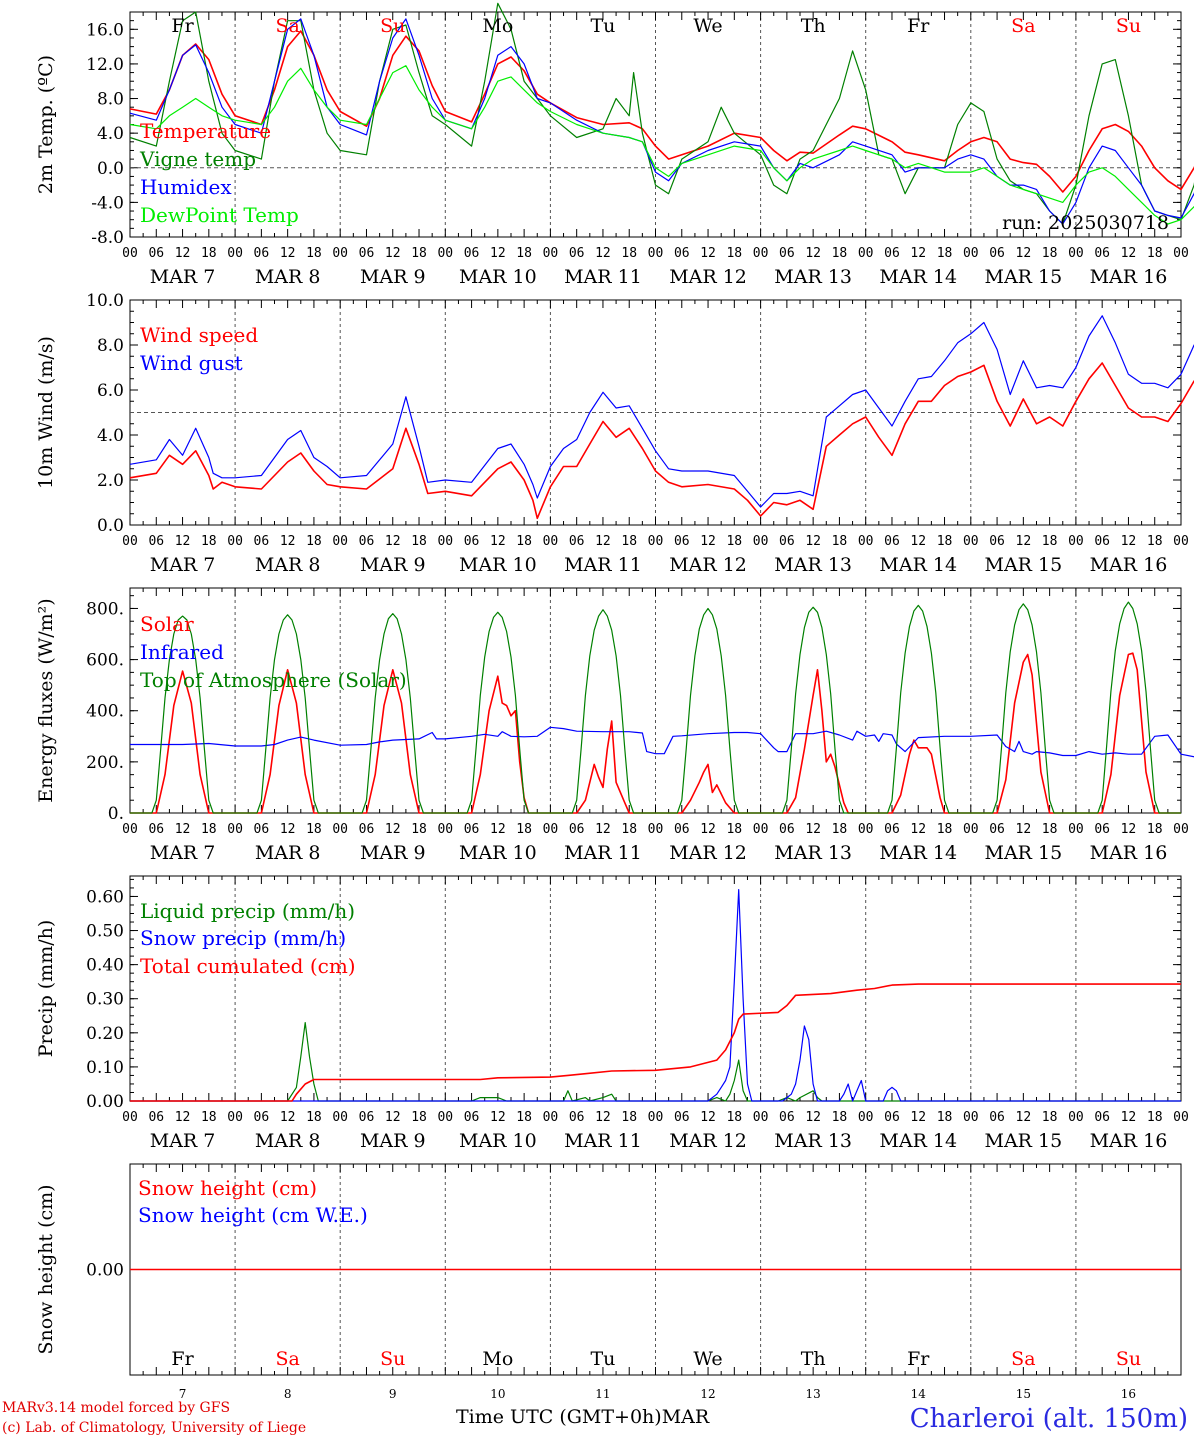  I want to click on day-label: Su, so click(1128, 1359).